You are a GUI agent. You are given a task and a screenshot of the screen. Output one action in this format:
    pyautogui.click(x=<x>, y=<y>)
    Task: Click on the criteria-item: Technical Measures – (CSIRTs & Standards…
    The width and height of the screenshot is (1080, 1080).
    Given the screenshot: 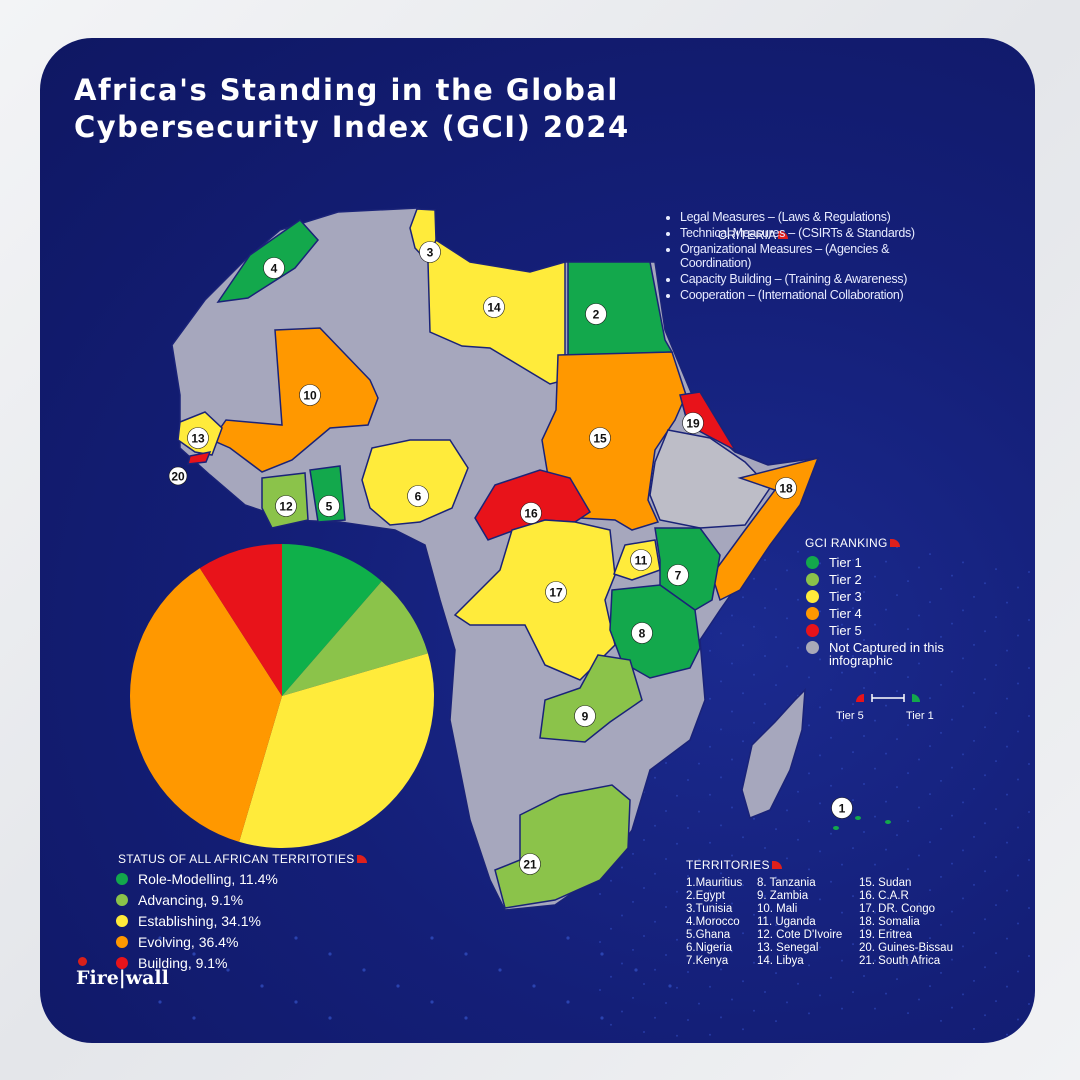 What is the action you would take?
    pyautogui.click(x=805, y=233)
    